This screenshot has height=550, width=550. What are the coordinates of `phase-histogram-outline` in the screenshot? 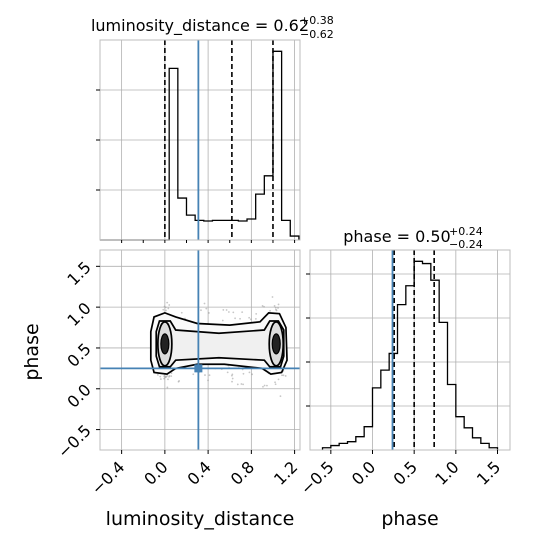 It's located at (410, 355).